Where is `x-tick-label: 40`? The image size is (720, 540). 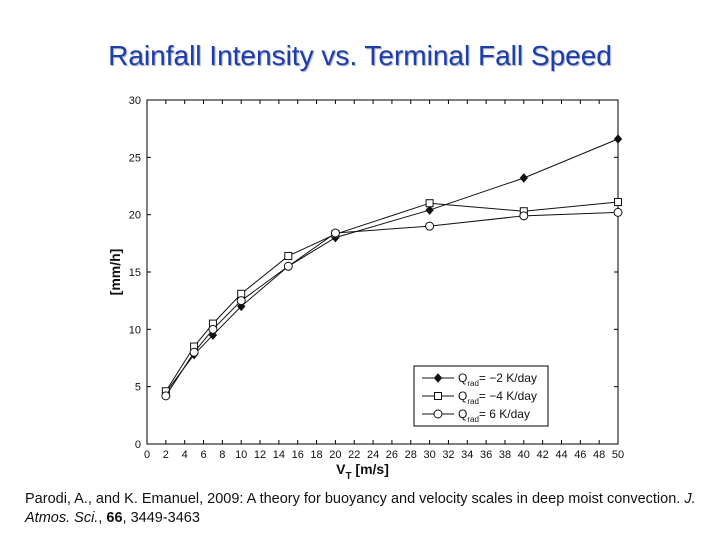
x-tick-label: 40 is located at coordinates (524, 455).